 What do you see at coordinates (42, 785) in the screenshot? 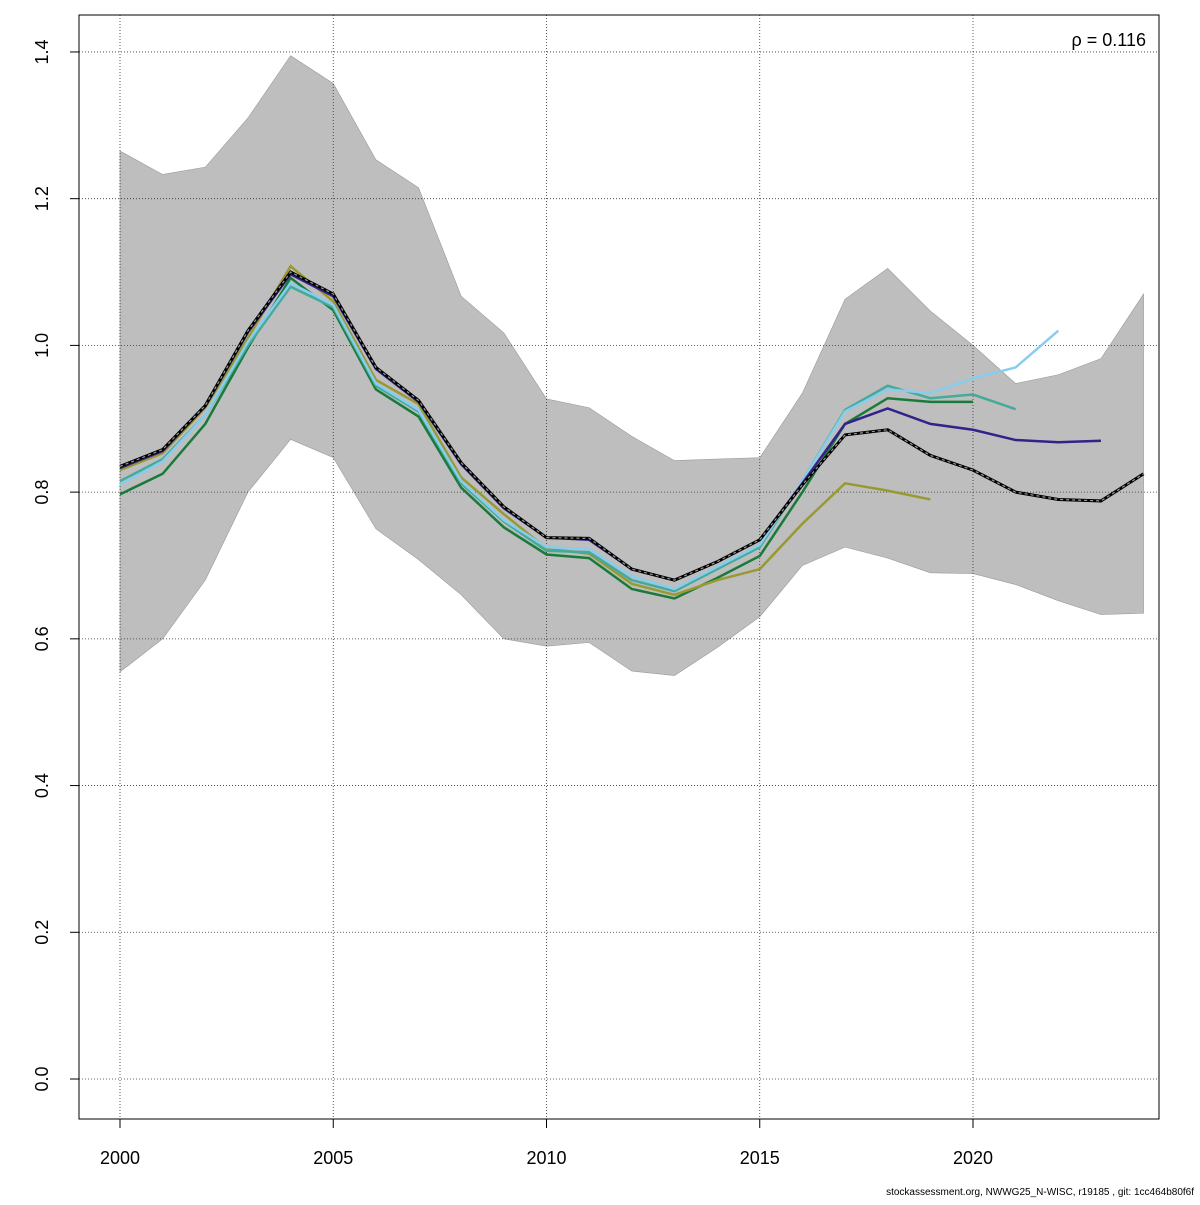
I see `y-tick-label: 0.4` at bounding box center [42, 785].